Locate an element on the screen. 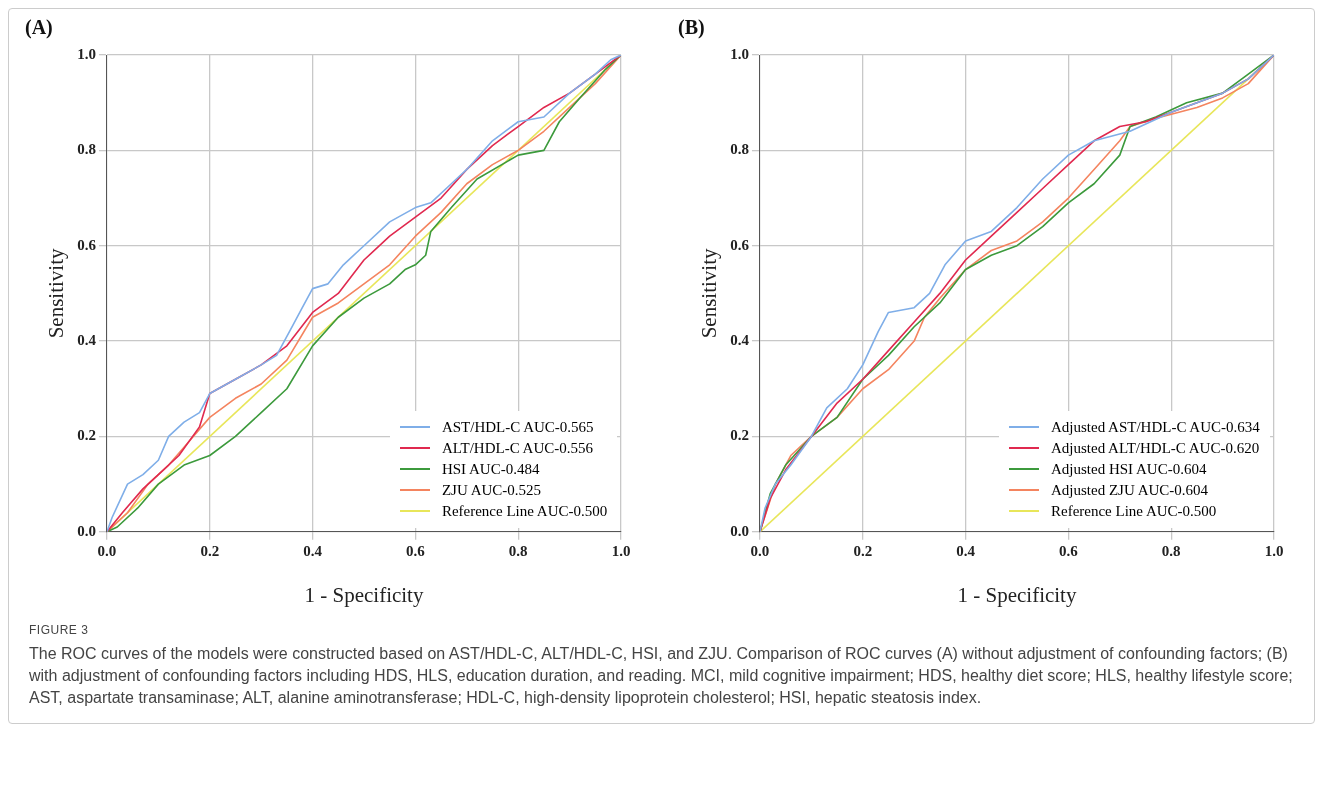 This screenshot has width=1325, height=803. chart-title: (A) is located at coordinates (39, 28).